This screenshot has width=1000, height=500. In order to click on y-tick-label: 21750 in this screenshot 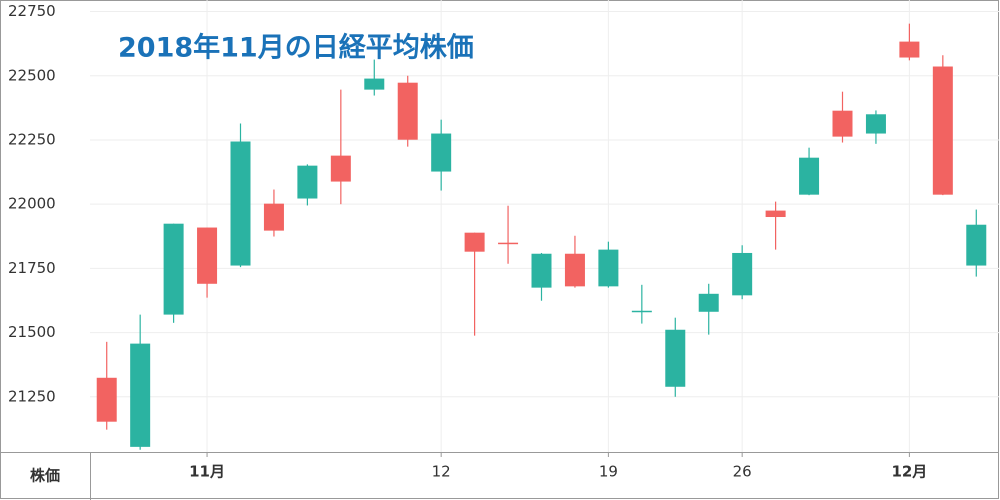, I will do `click(32, 268)`.